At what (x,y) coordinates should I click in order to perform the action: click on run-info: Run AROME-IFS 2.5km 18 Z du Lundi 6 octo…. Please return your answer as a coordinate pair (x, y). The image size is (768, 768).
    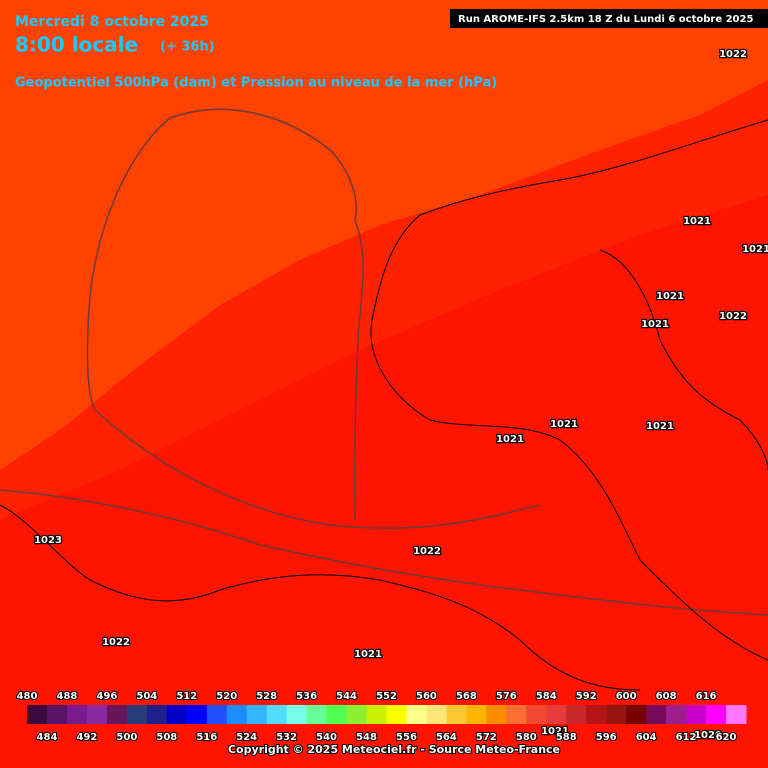
    Looking at the image, I should click on (605, 19).